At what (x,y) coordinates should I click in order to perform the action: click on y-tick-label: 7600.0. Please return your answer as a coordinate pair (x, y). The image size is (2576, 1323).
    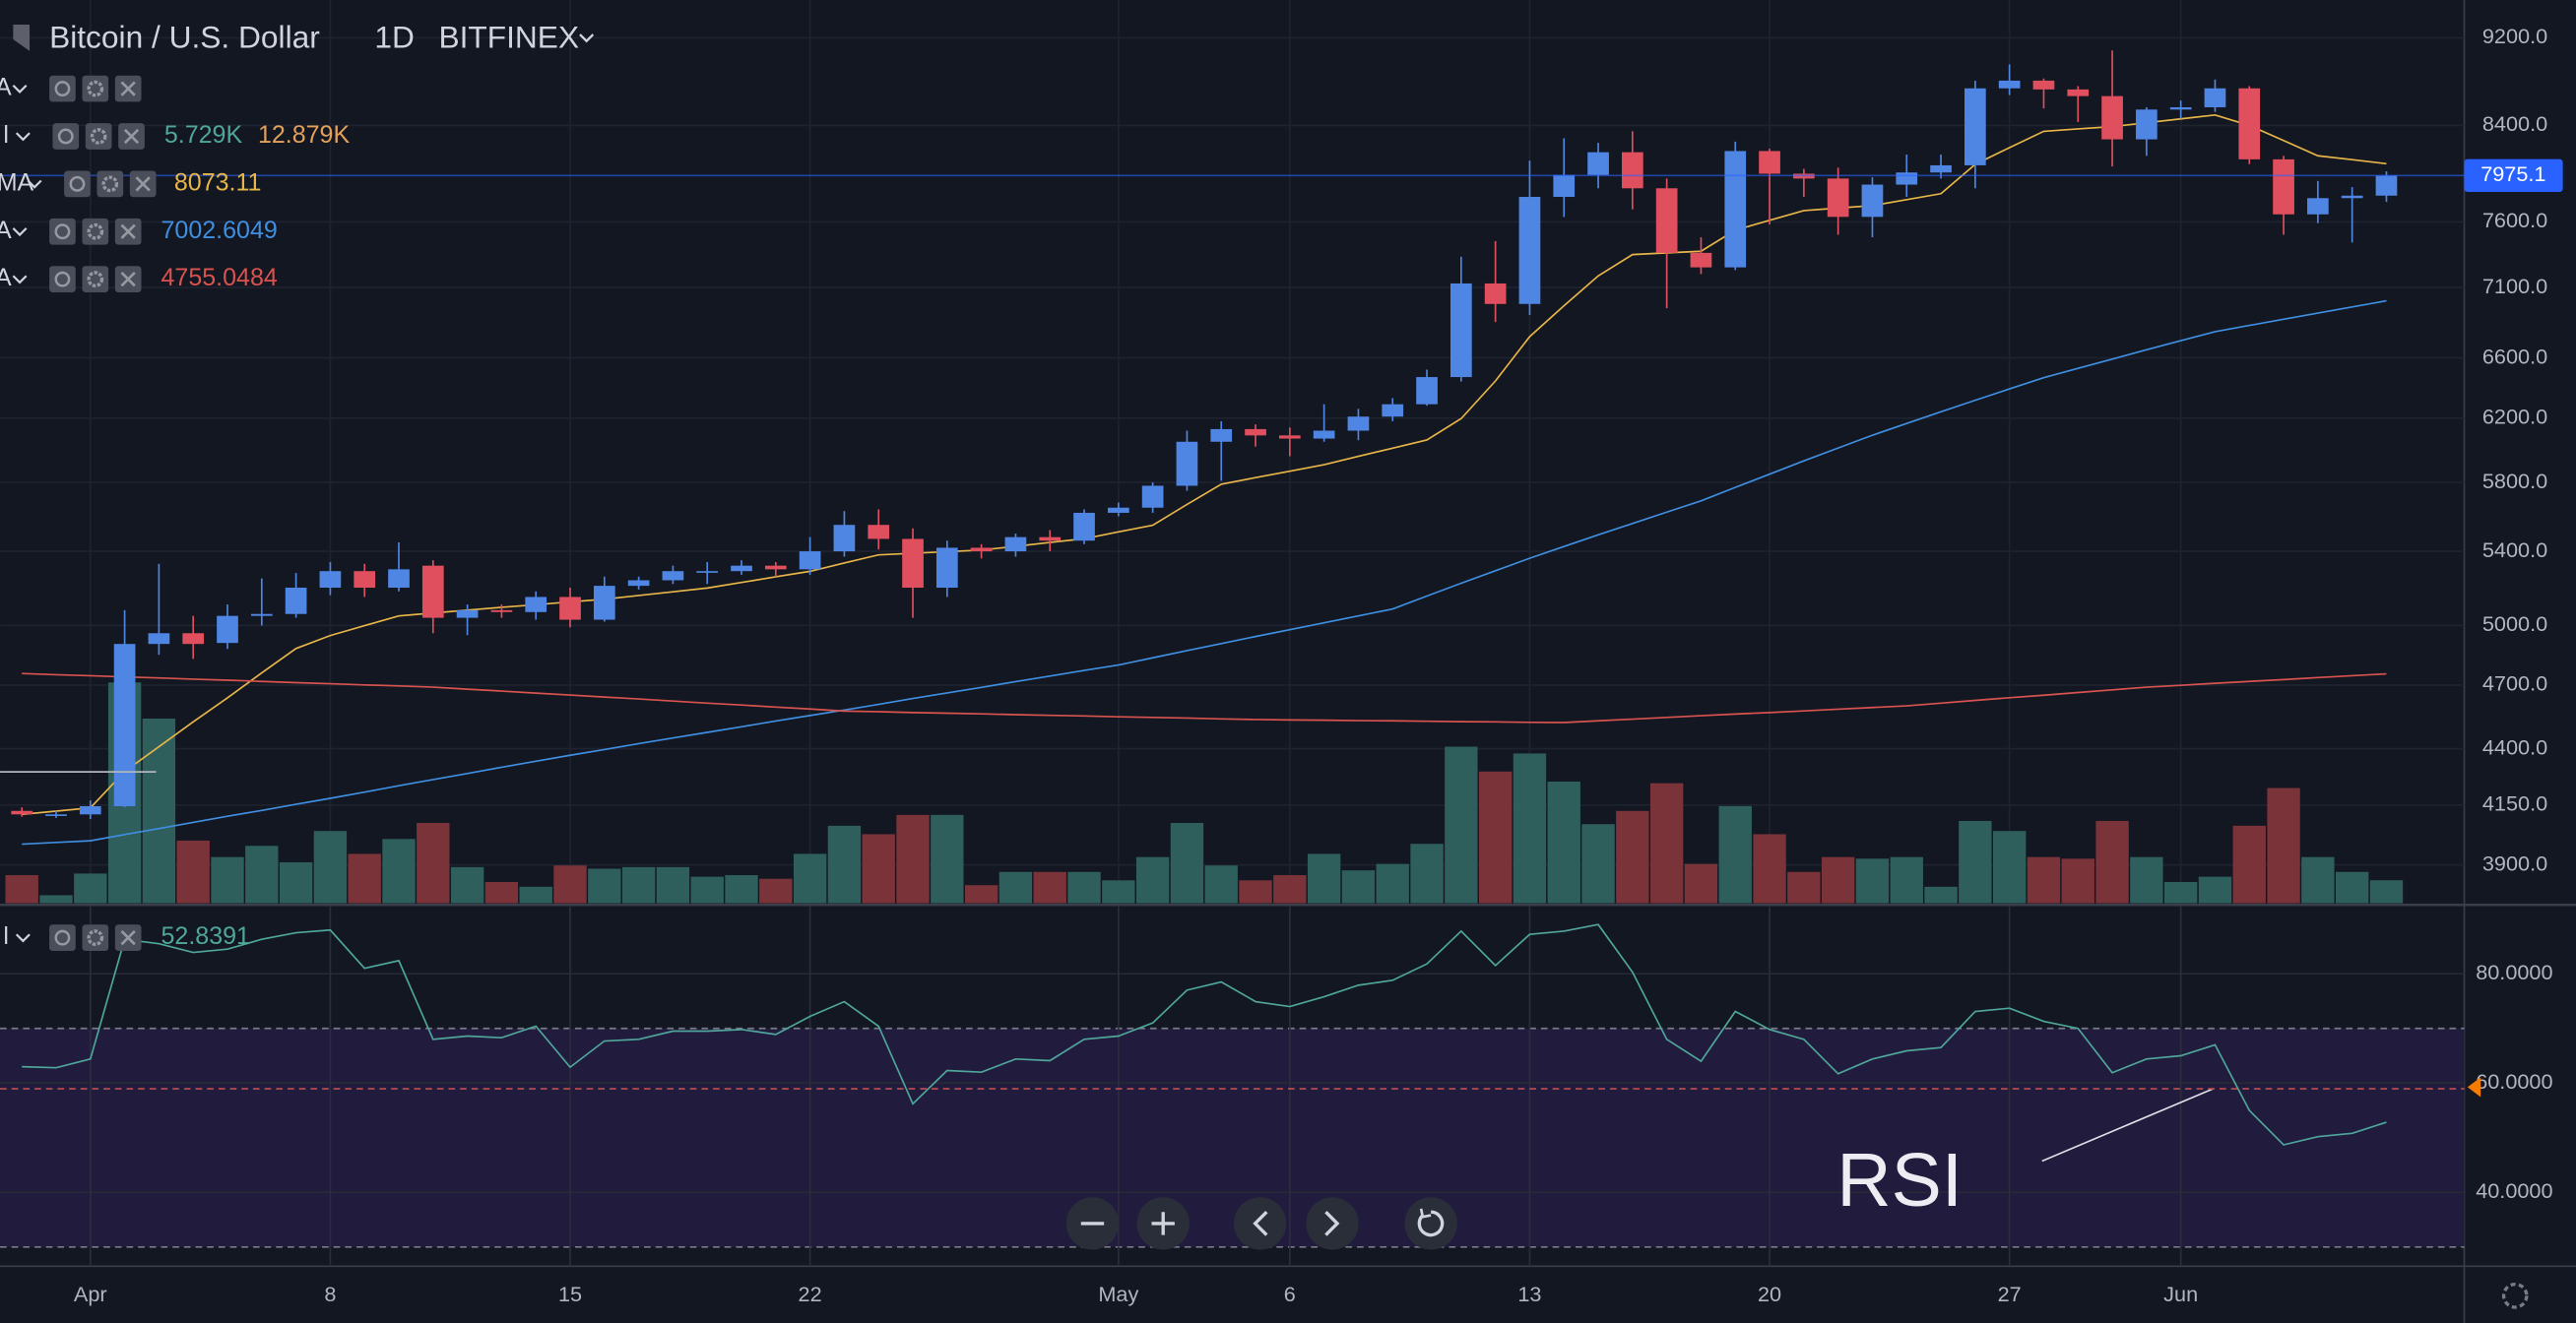
    Looking at the image, I should click on (2514, 220).